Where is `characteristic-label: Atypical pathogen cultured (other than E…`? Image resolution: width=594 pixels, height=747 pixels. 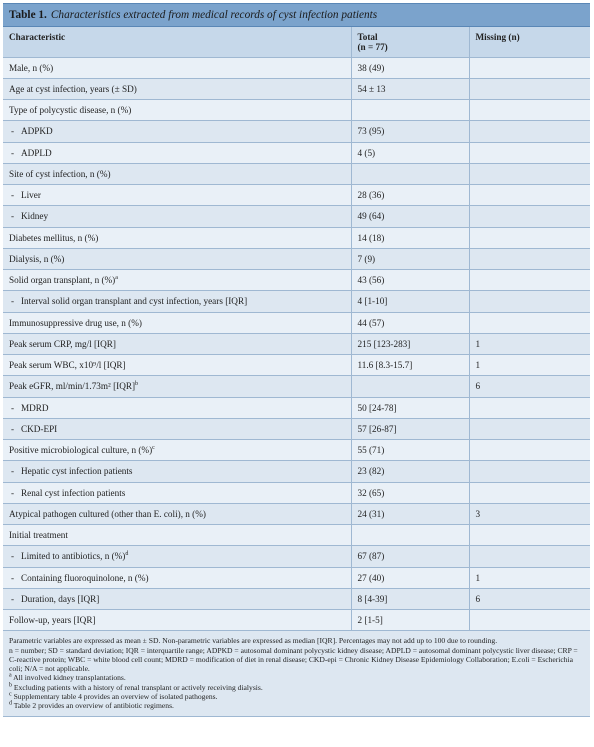
characteristic-label: Atypical pathogen cultured (other than E… is located at coordinates (107, 513).